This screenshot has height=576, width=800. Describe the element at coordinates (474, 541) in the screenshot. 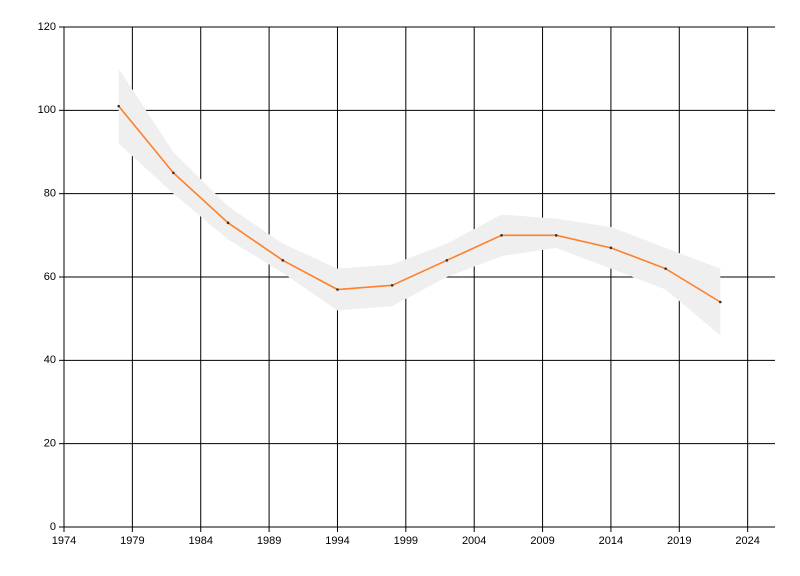

I see `x-tick-label: 2004` at that location.